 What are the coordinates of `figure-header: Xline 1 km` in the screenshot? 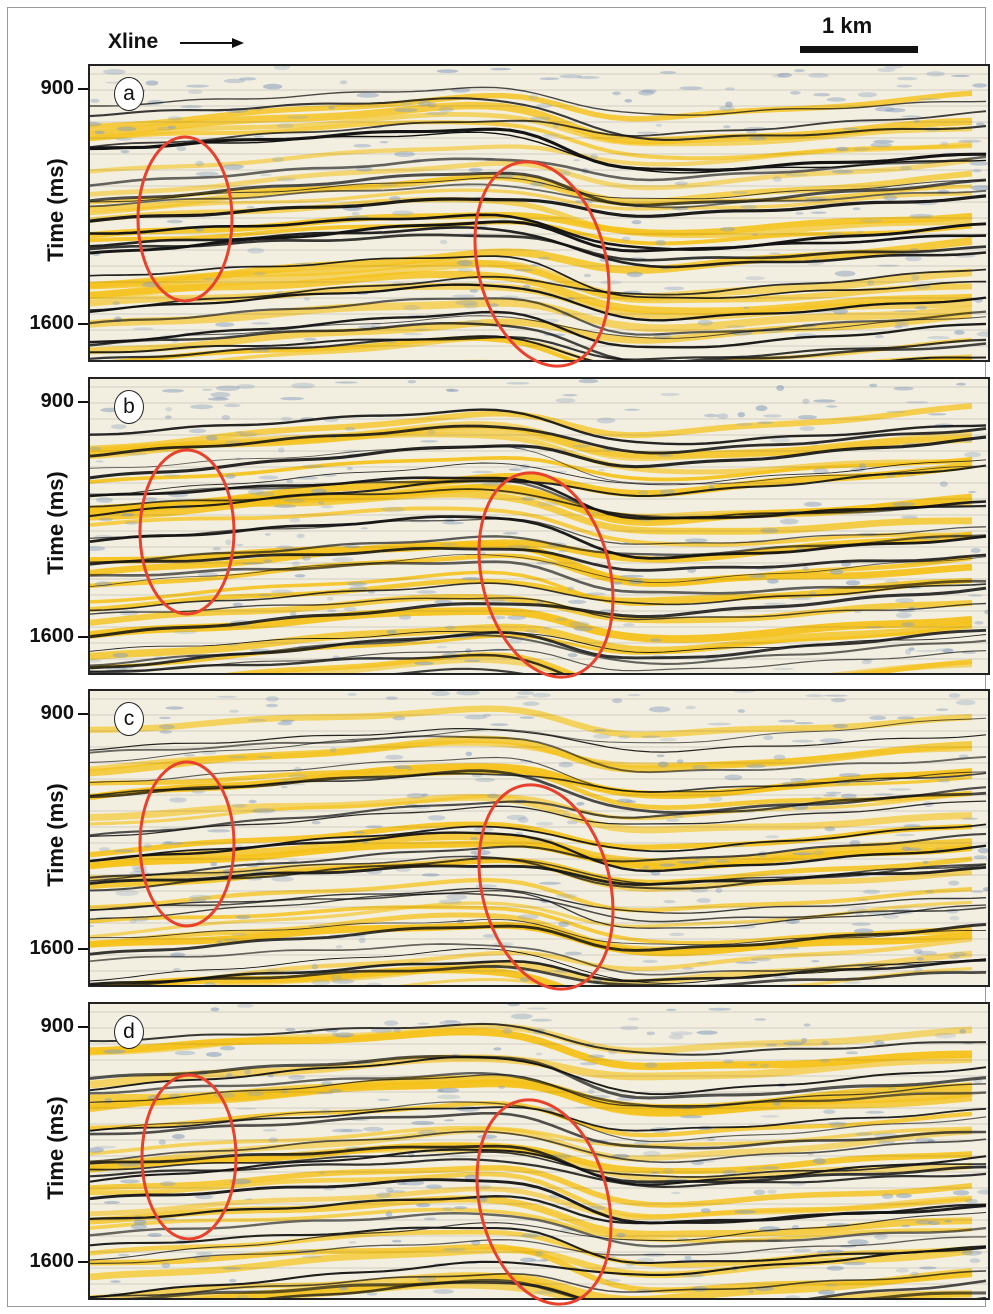 It's located at (496, 30).